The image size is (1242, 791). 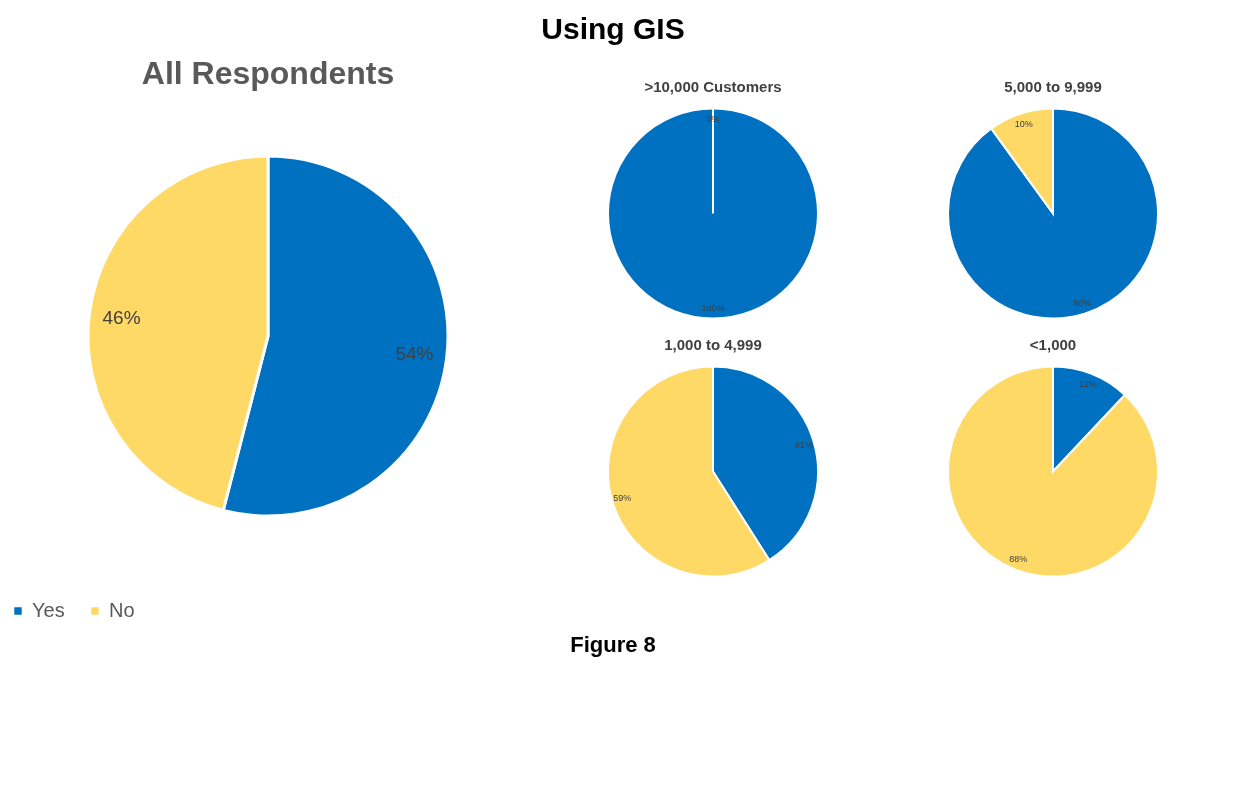 I want to click on data-label: 12%, so click(x=1087, y=383).